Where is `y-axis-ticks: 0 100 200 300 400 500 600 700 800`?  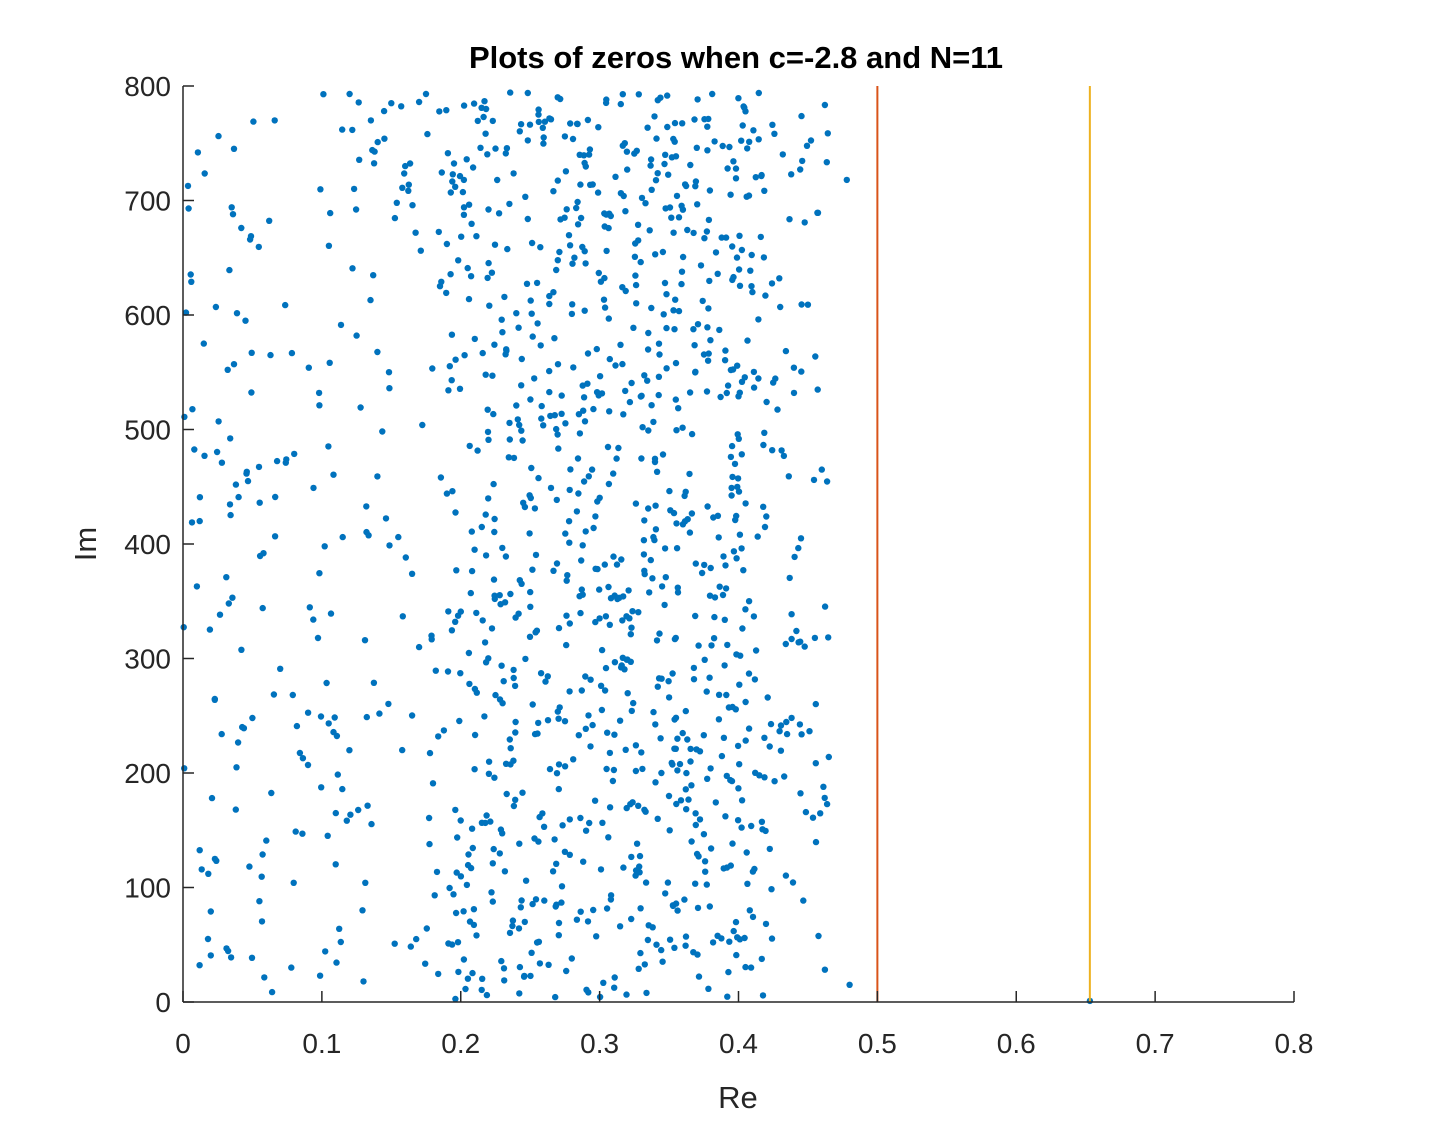
y-axis-ticks: 0 100 200 300 400 500 600 700 800 is located at coordinates (159, 544).